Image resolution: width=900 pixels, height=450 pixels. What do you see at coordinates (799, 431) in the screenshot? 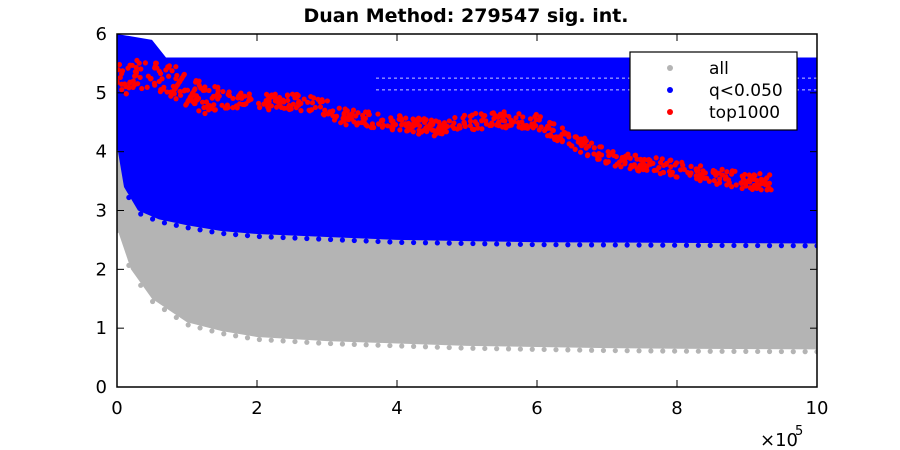
I see `svg-text: 5` at bounding box center [799, 431].